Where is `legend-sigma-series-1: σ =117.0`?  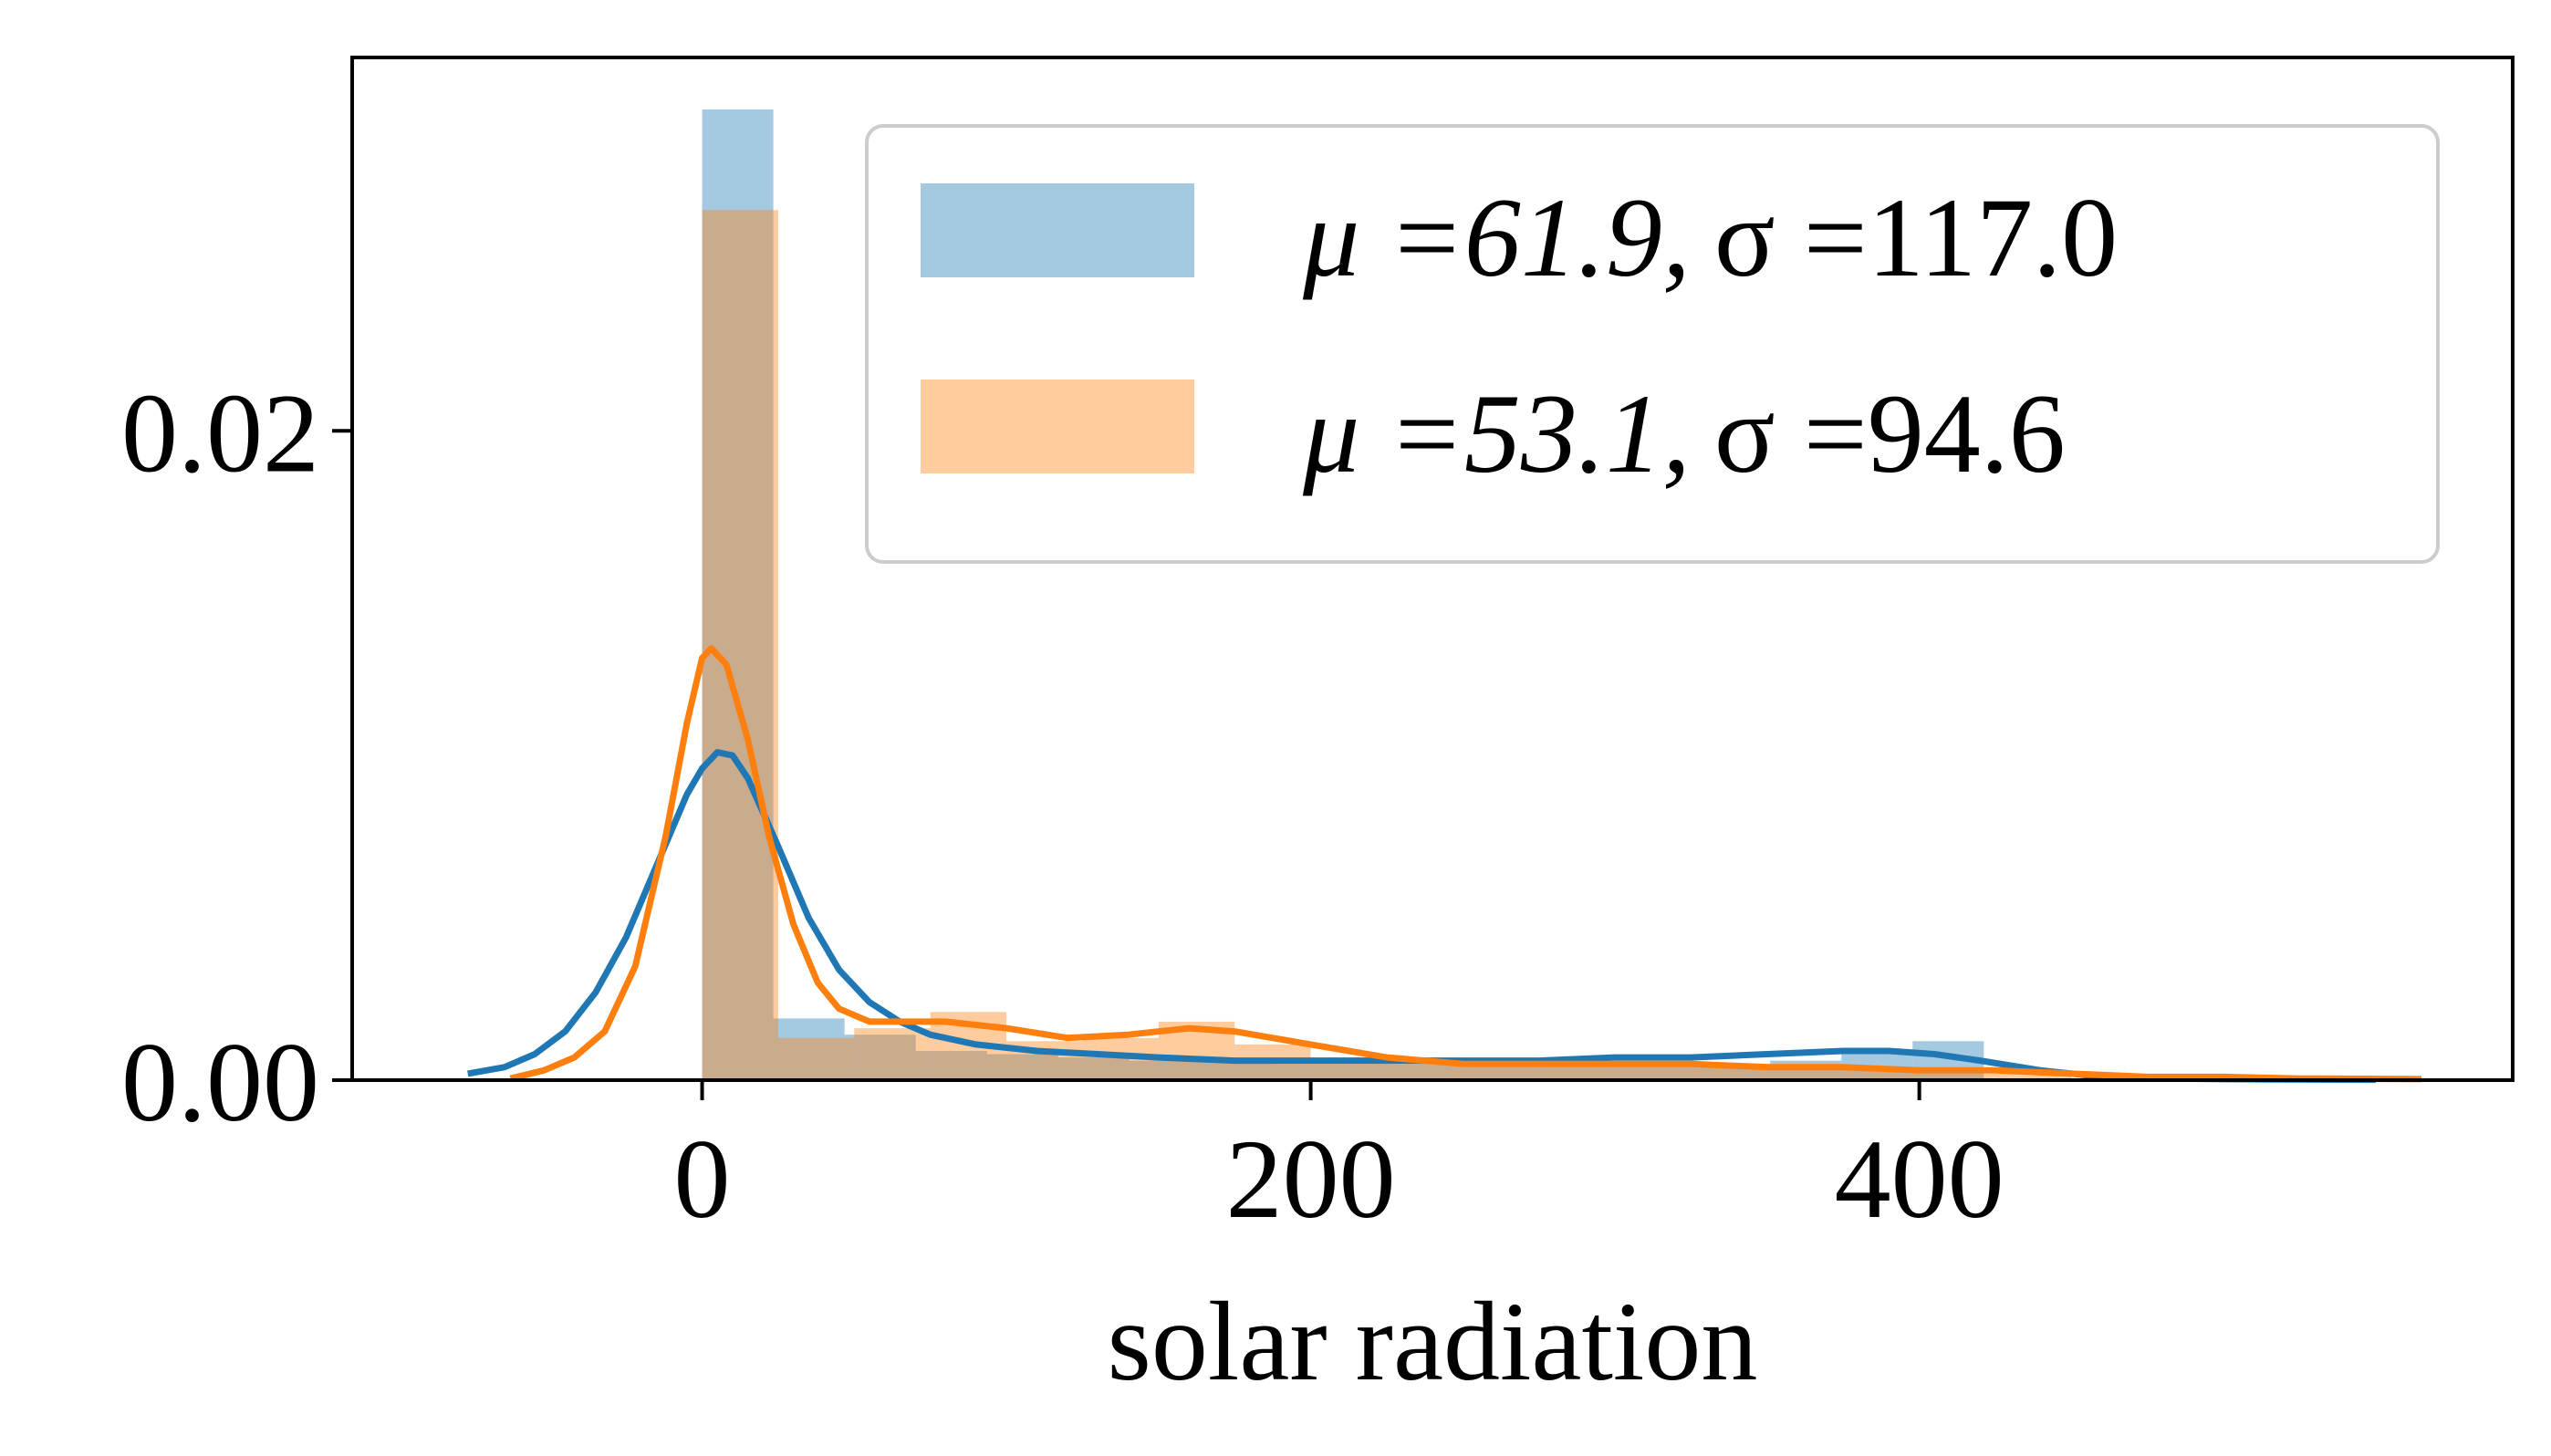 legend-sigma-series-1: σ =117.0 is located at coordinates (1916, 238).